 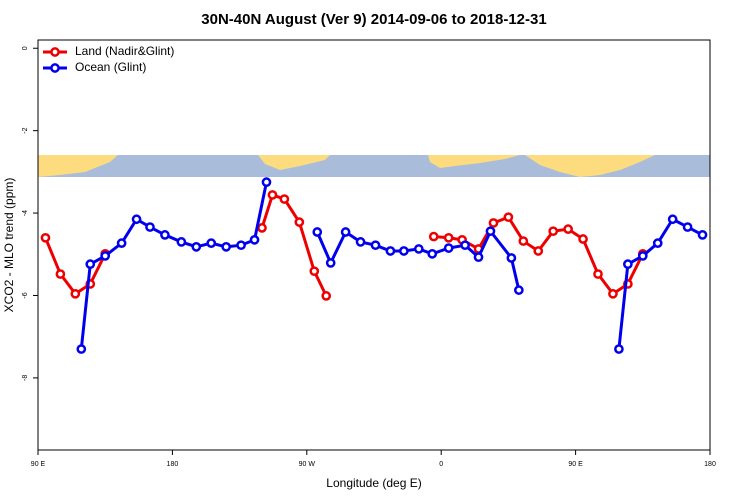 I want to click on y-tick-label: -4, so click(x=25, y=213).